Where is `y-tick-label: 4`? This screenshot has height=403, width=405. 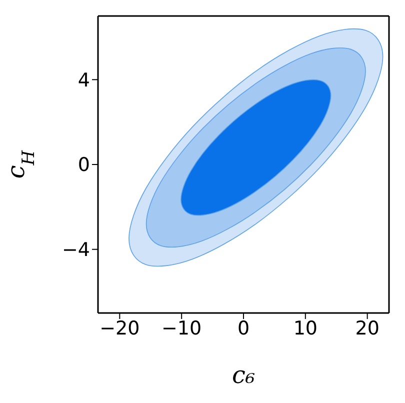
y-tick-label: 4 is located at coordinates (84, 80).